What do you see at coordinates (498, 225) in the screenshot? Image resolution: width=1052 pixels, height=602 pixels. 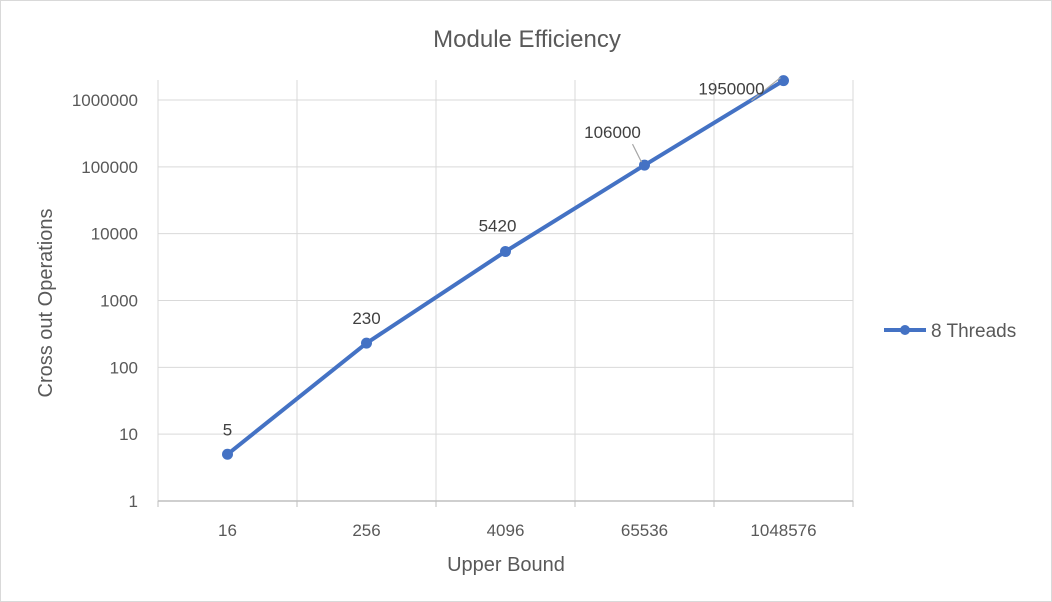 I see `data-label: 5420` at bounding box center [498, 225].